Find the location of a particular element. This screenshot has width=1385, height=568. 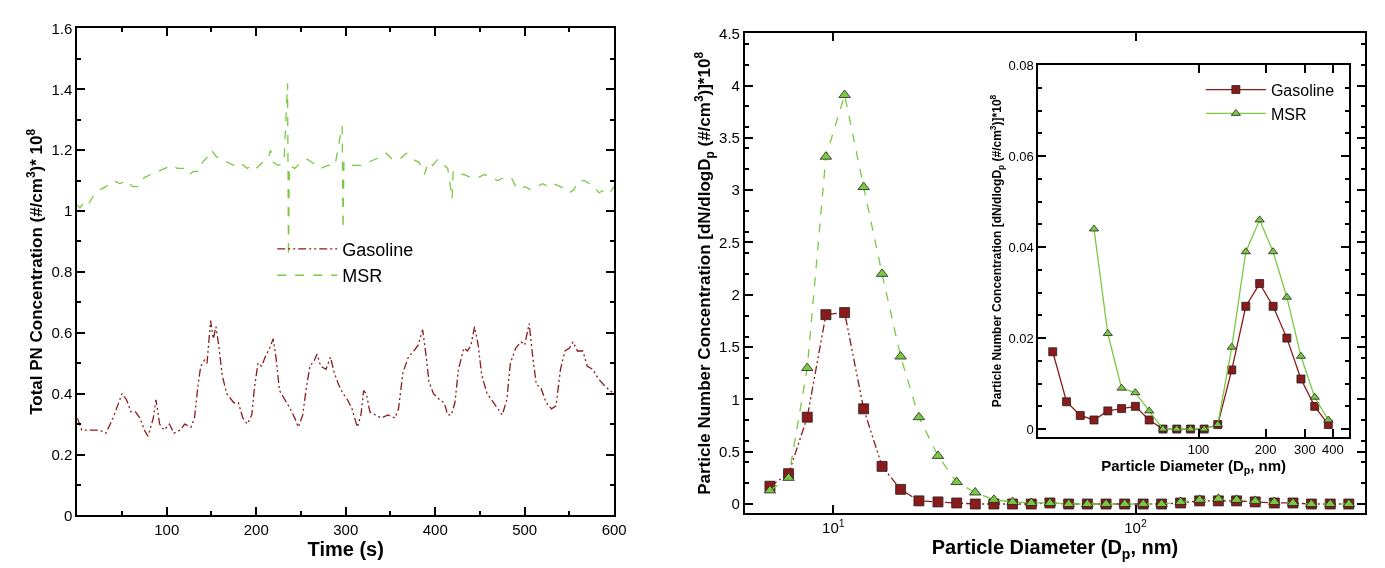

y-tick-label: 1.2 is located at coordinates (62, 150).